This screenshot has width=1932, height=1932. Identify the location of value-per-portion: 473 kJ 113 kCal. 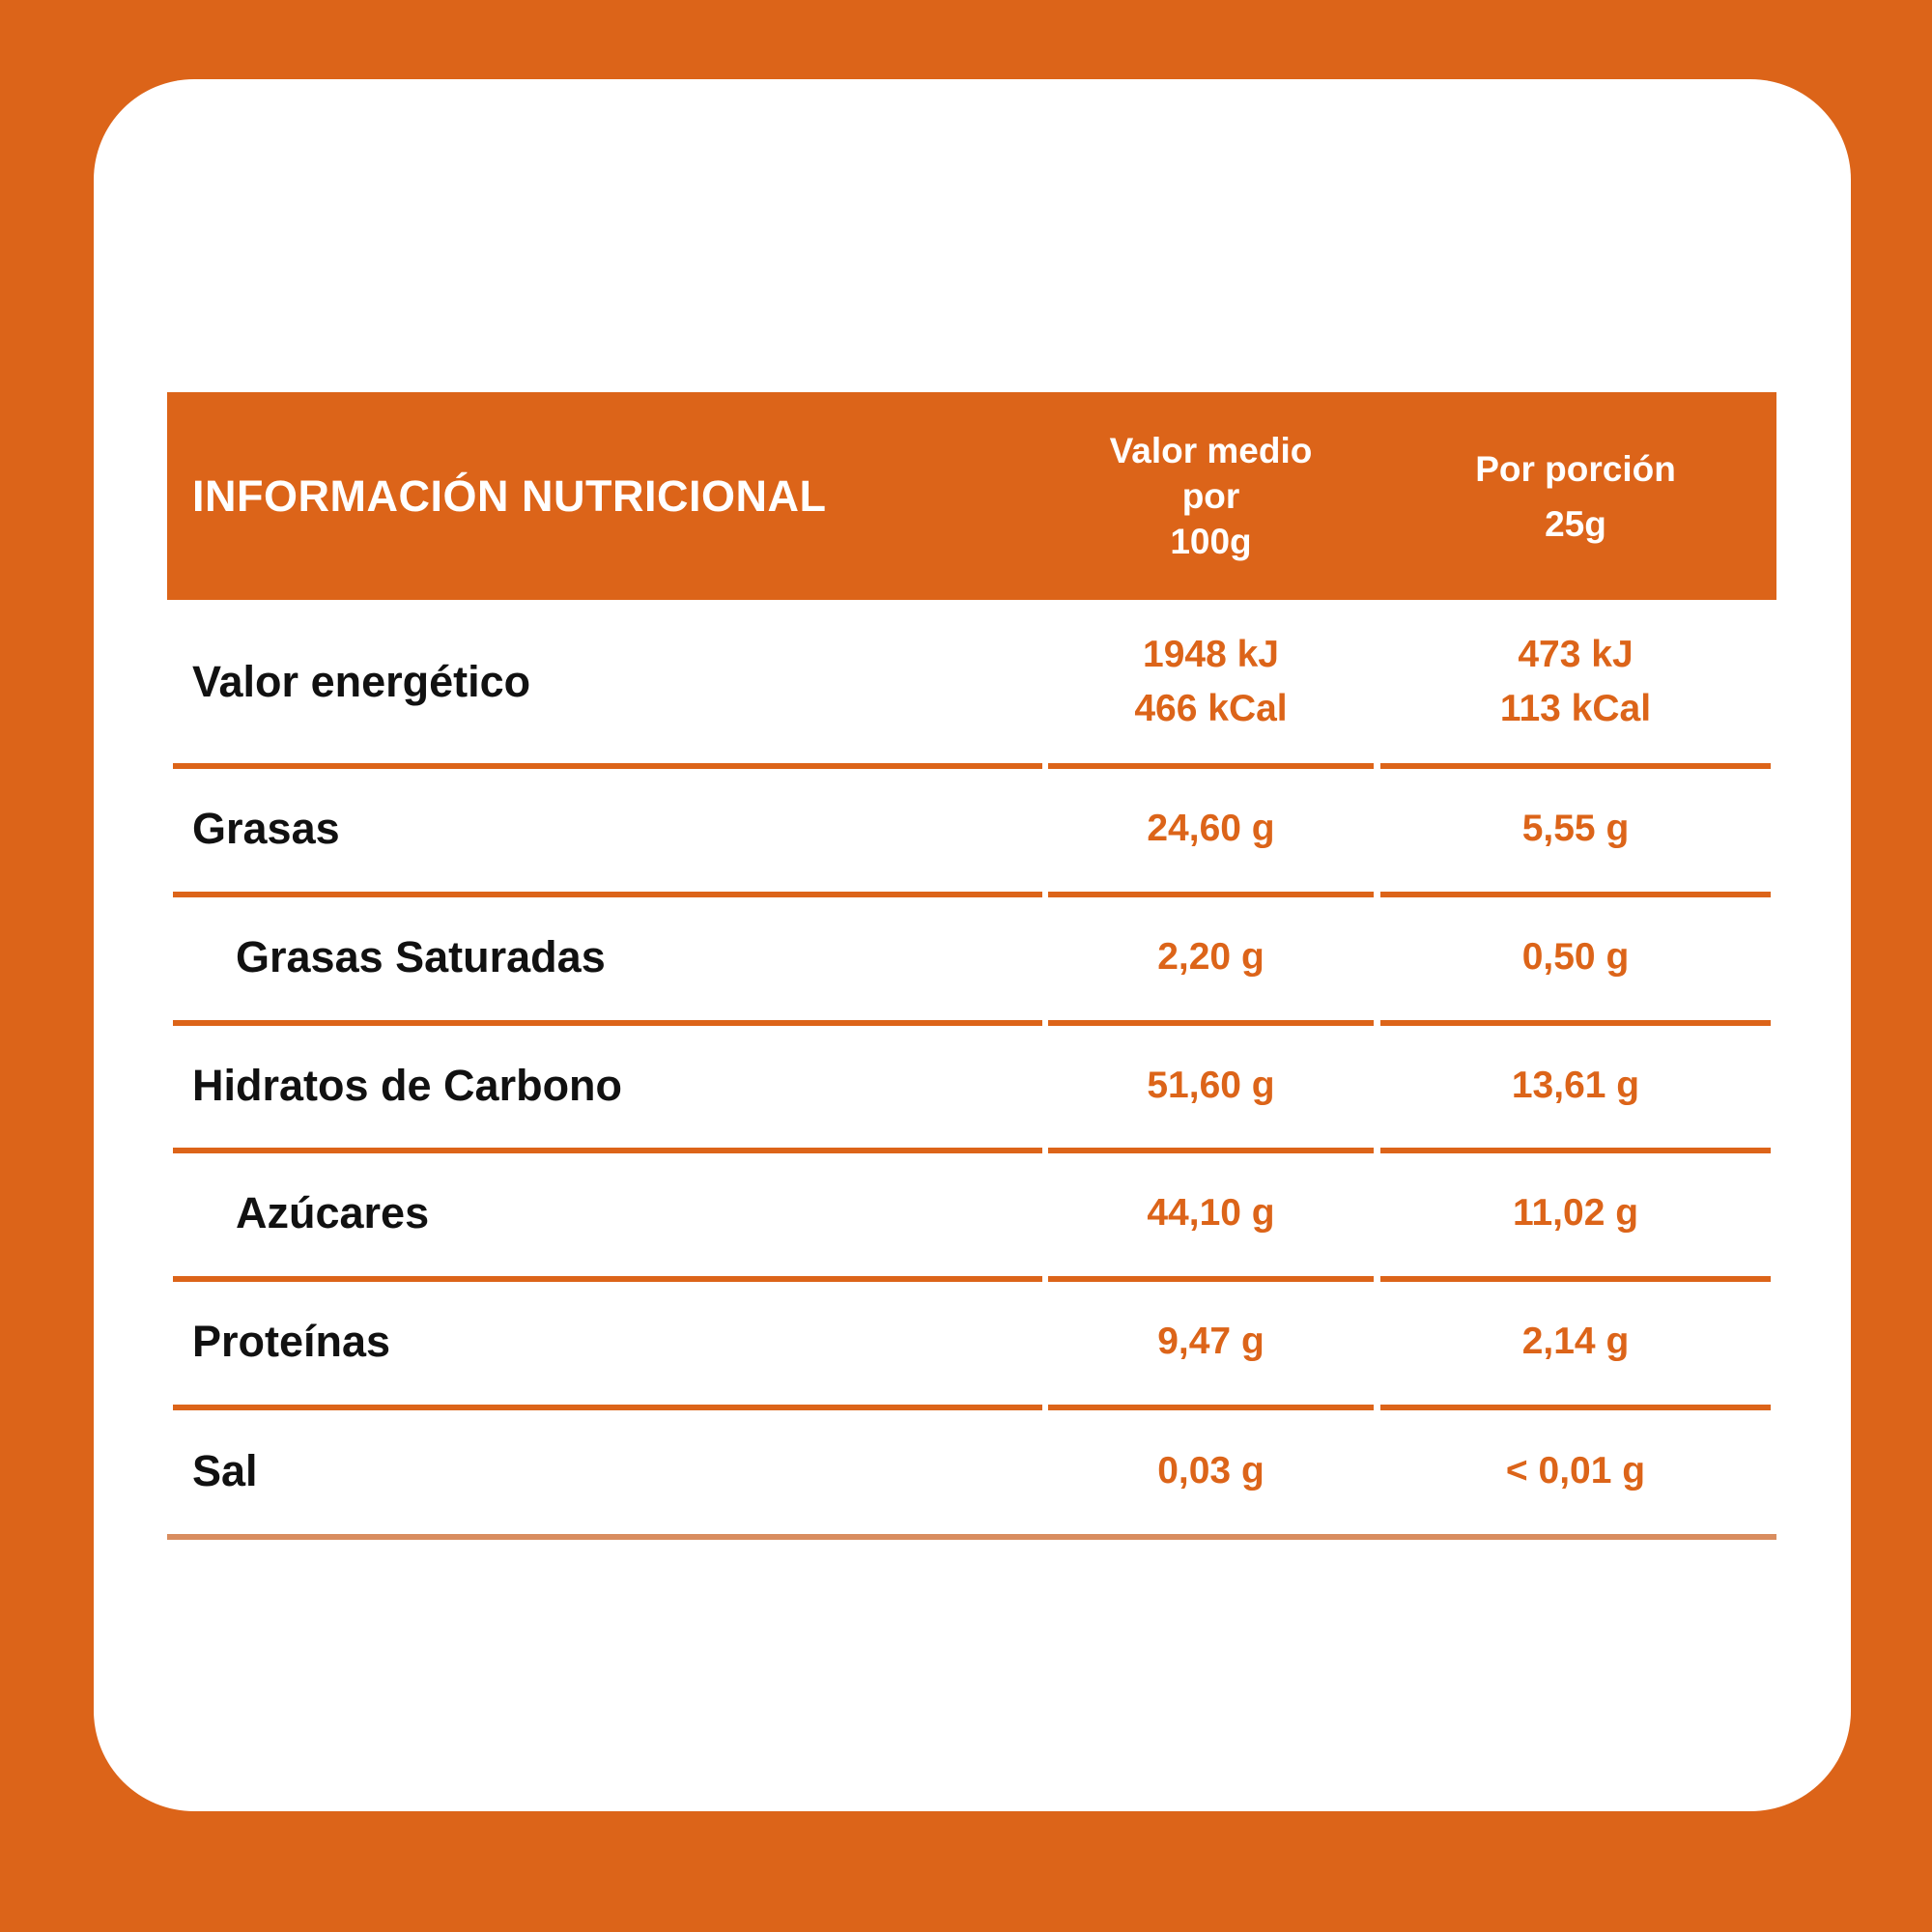
(1575, 681).